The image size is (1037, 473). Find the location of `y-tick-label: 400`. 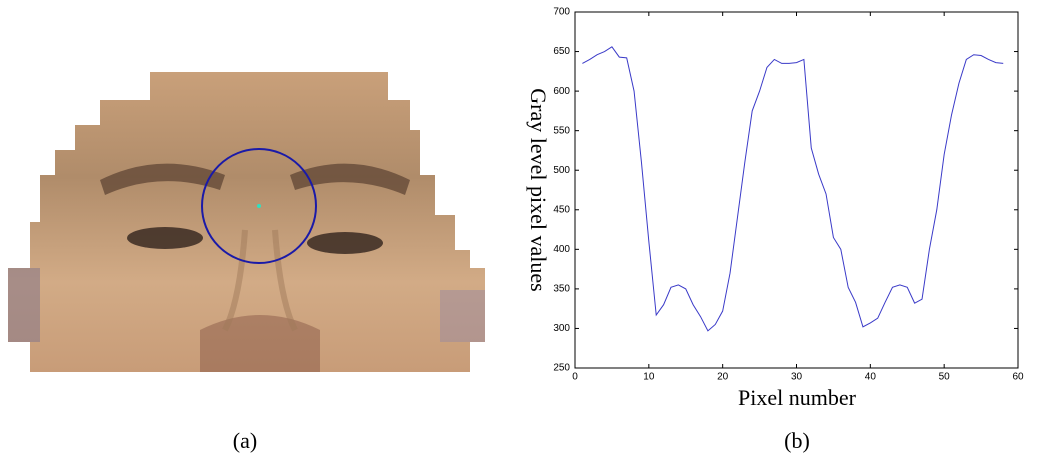

y-tick-label: 400 is located at coordinates (561, 249).